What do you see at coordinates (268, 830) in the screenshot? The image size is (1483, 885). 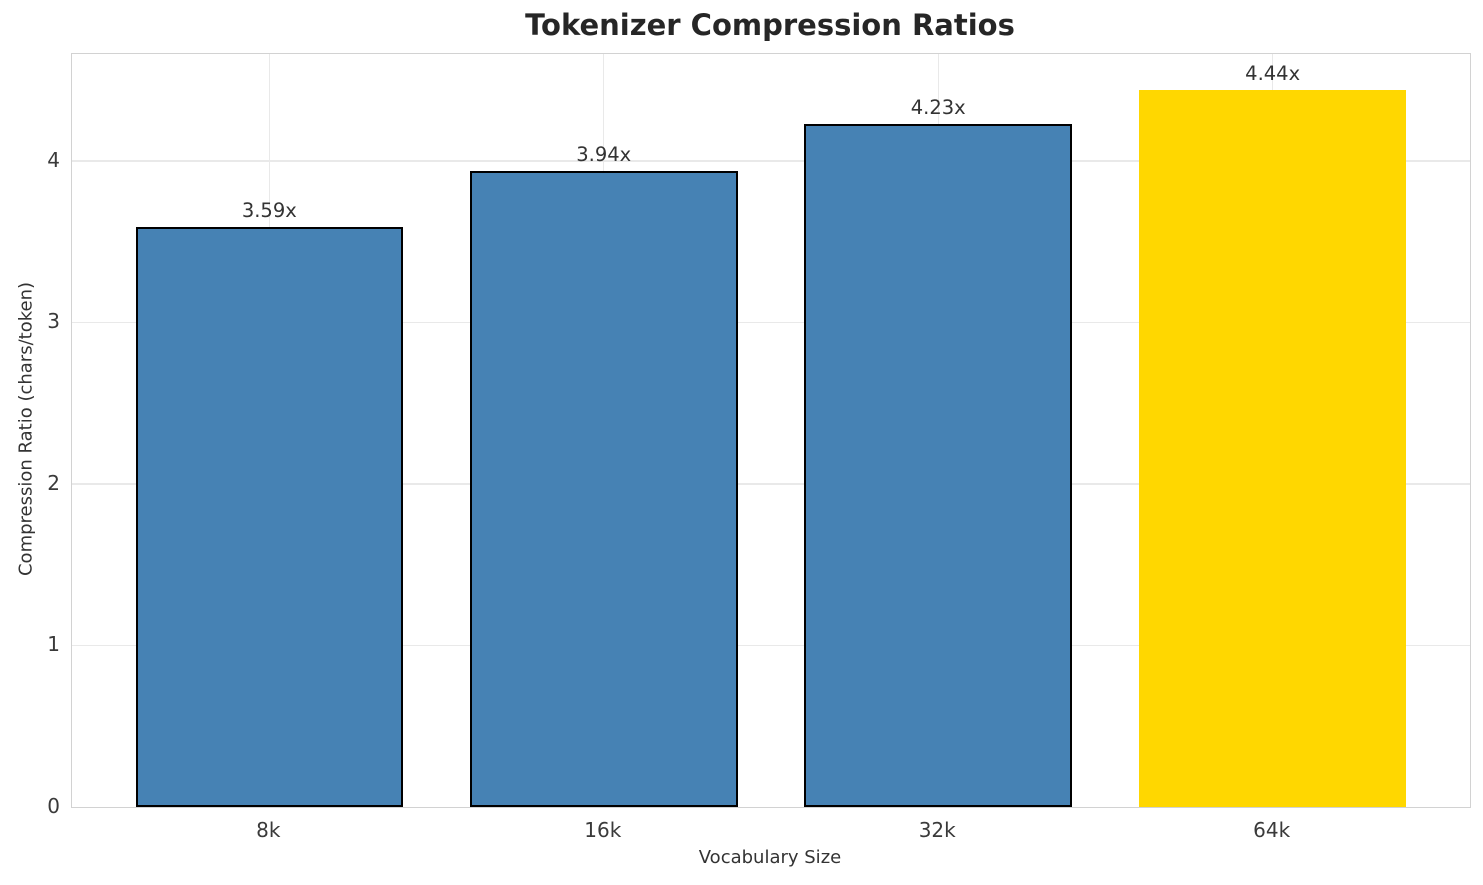 I see `x-tick-label-8k: 8k` at bounding box center [268, 830].